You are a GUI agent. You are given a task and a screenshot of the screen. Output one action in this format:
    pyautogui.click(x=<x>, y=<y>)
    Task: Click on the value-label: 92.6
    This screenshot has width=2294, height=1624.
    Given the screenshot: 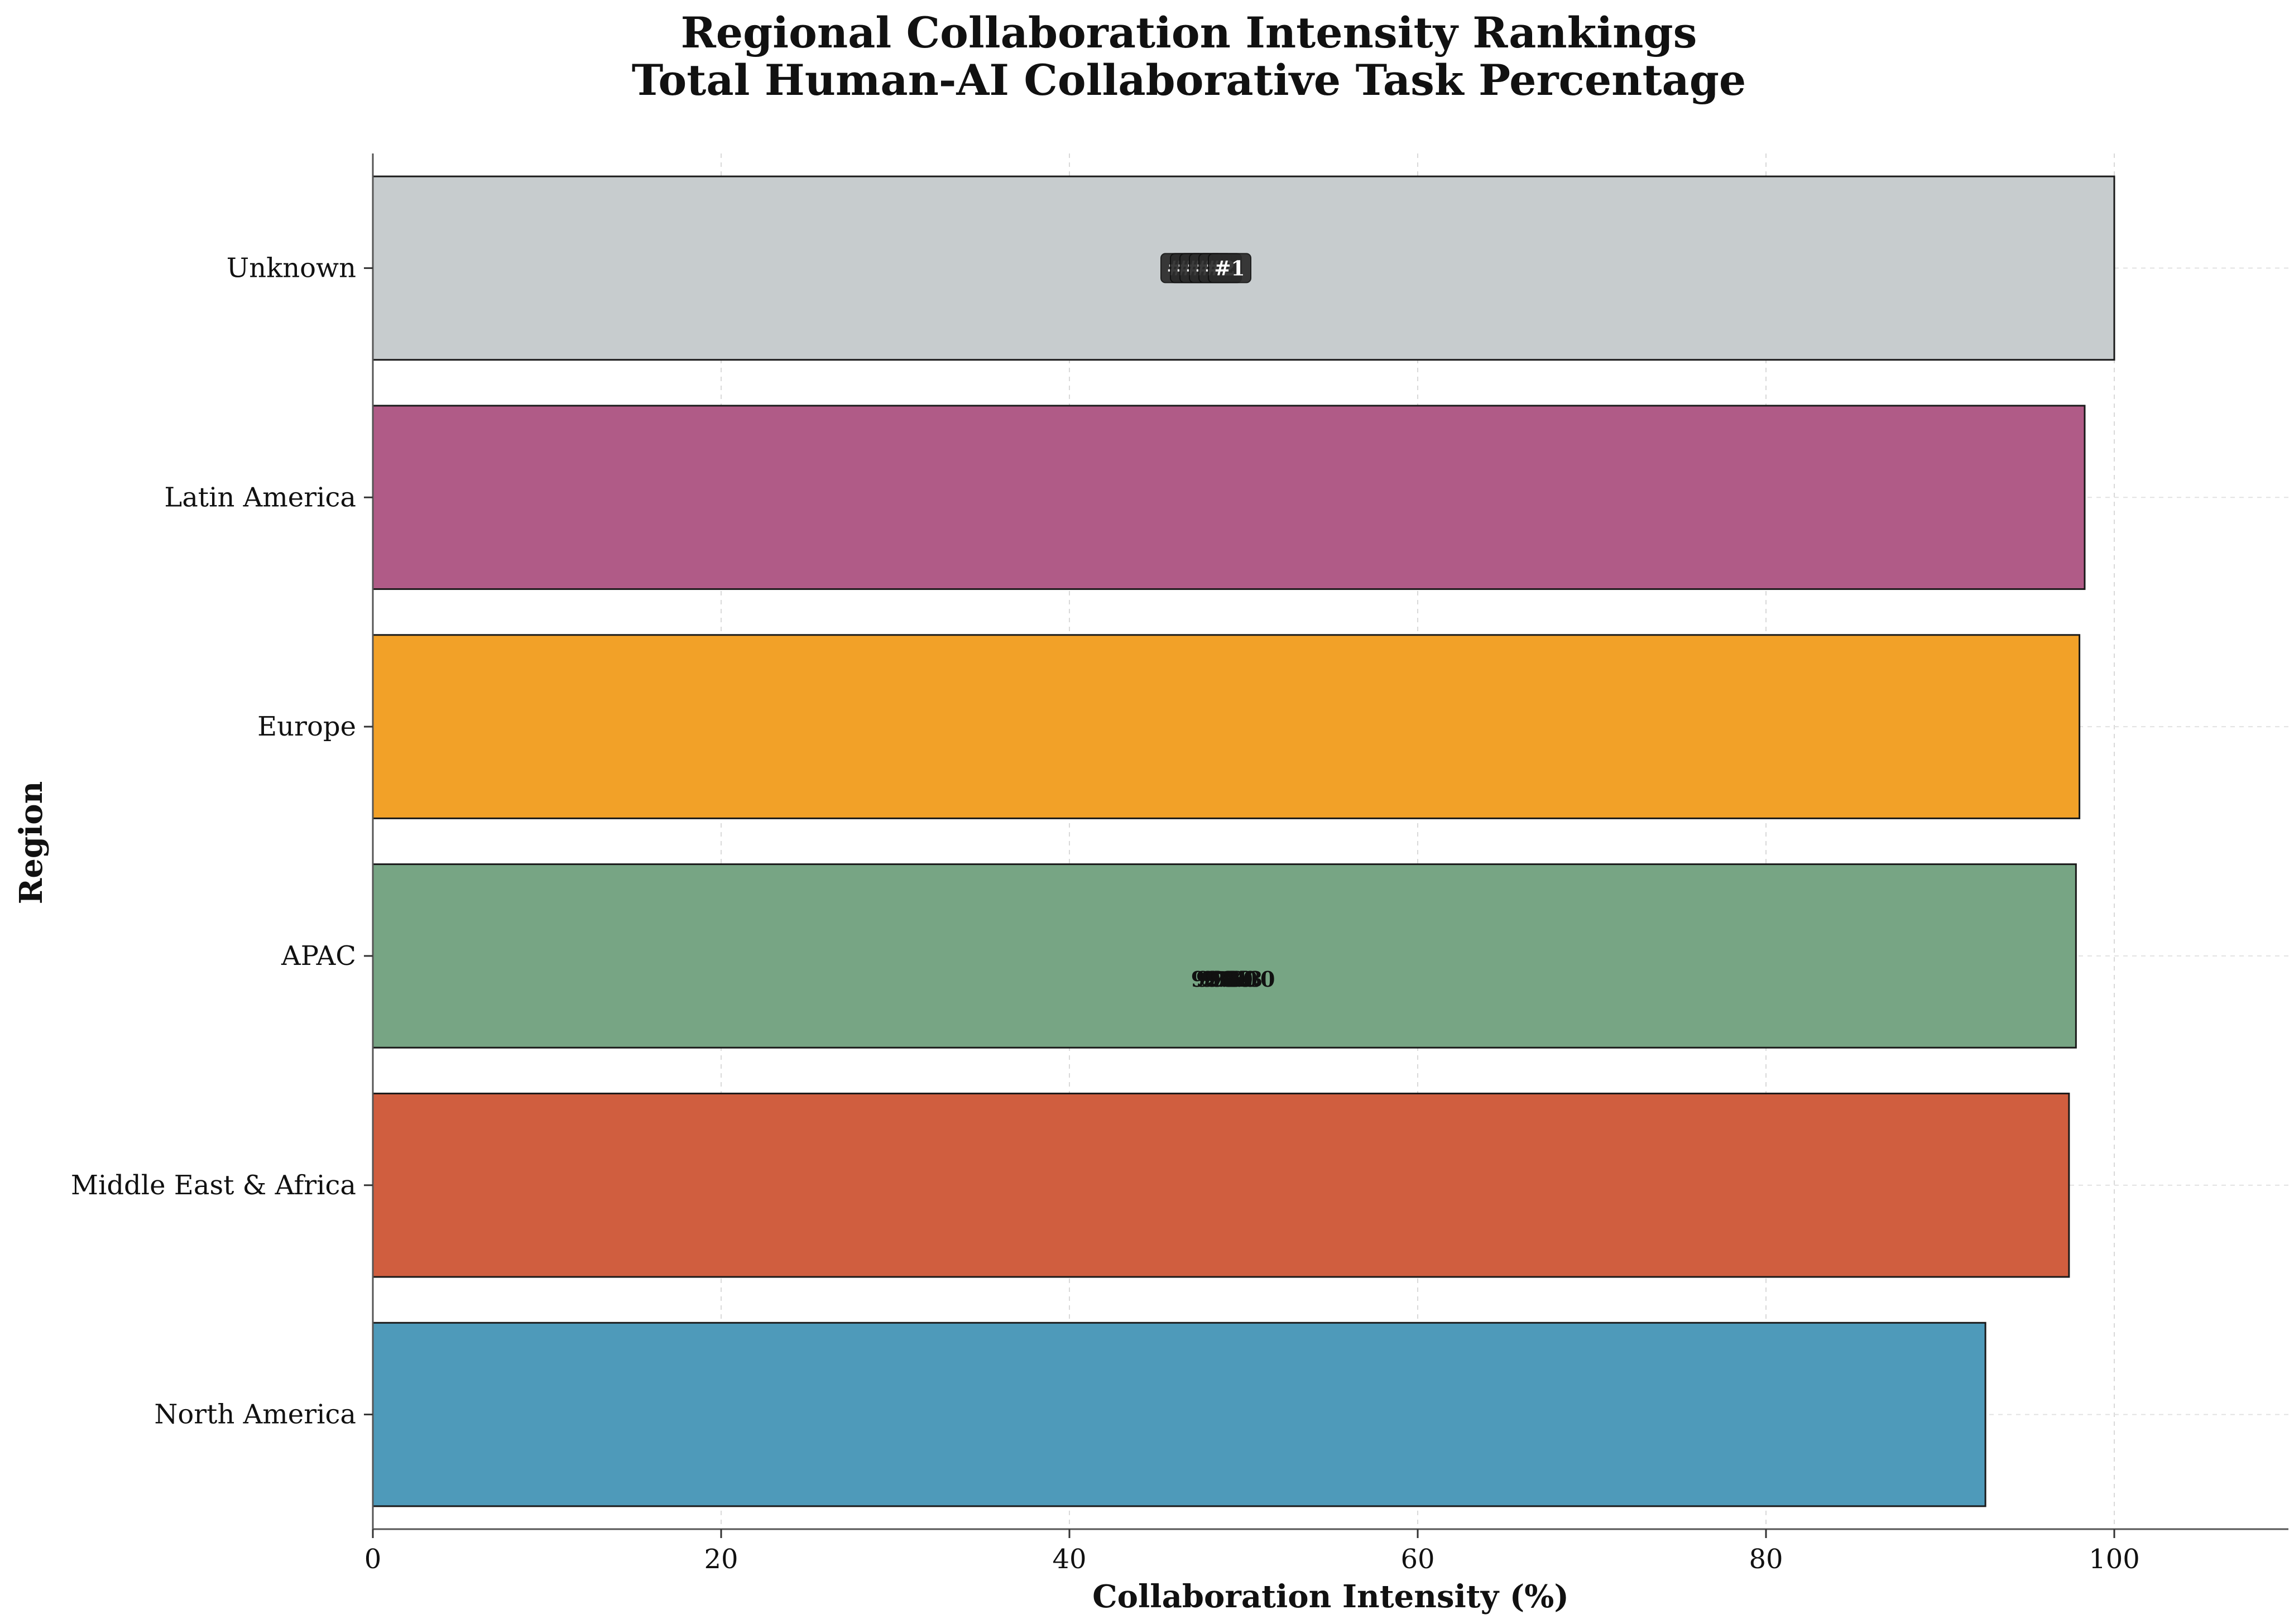 What is the action you would take?
    pyautogui.click(x=1217, y=980)
    